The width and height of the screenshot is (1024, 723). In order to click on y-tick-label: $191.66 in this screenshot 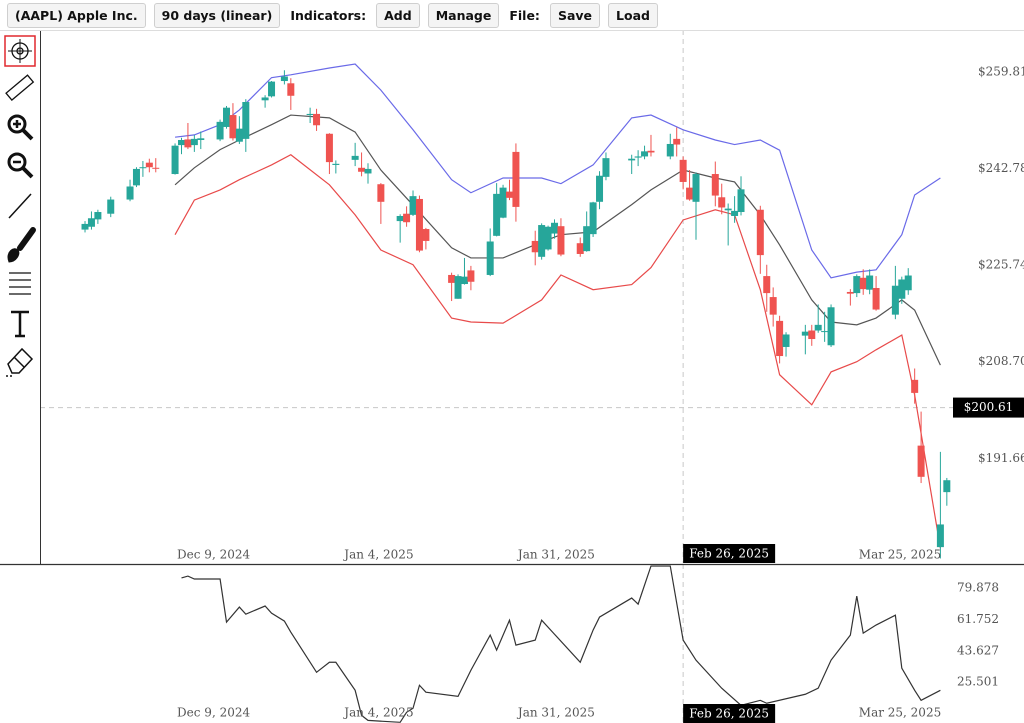, I will do `click(1001, 458)`.